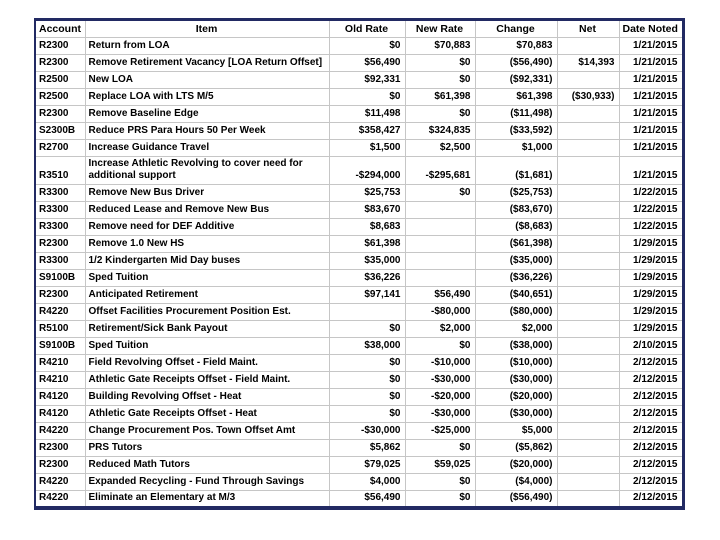 Image resolution: width=720 pixels, height=540 pixels. What do you see at coordinates (367, 28) in the screenshot?
I see `column-header-old_rate: Old Rate` at bounding box center [367, 28].